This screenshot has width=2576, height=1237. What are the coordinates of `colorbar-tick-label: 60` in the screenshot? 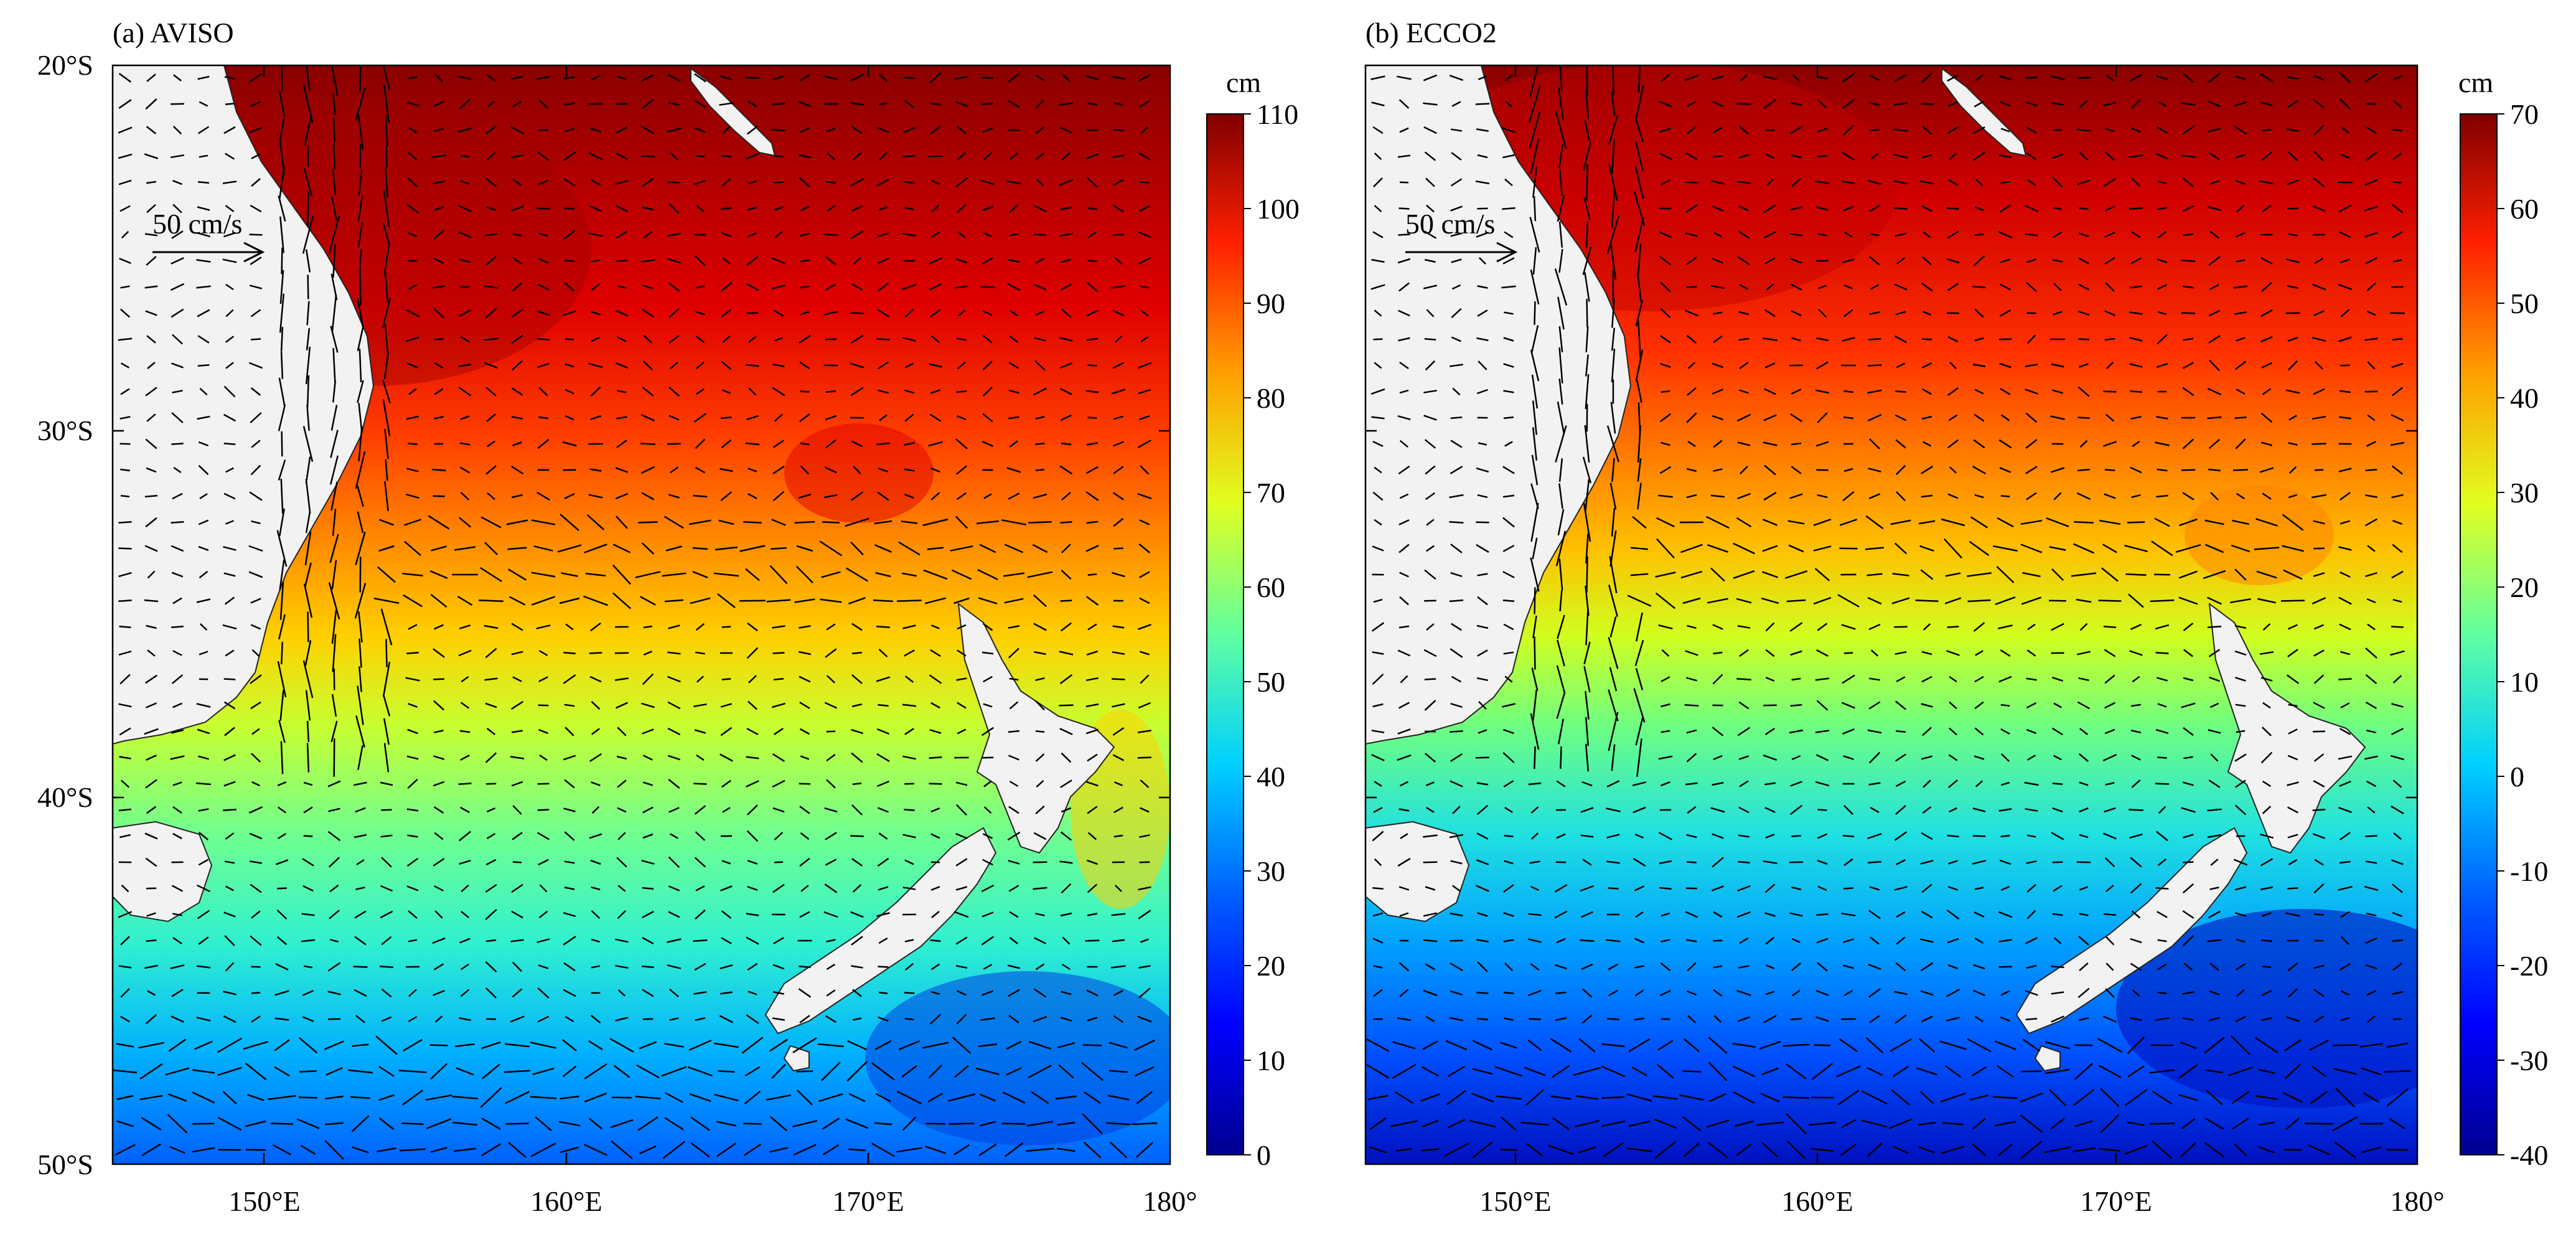 It's located at (1271, 587).